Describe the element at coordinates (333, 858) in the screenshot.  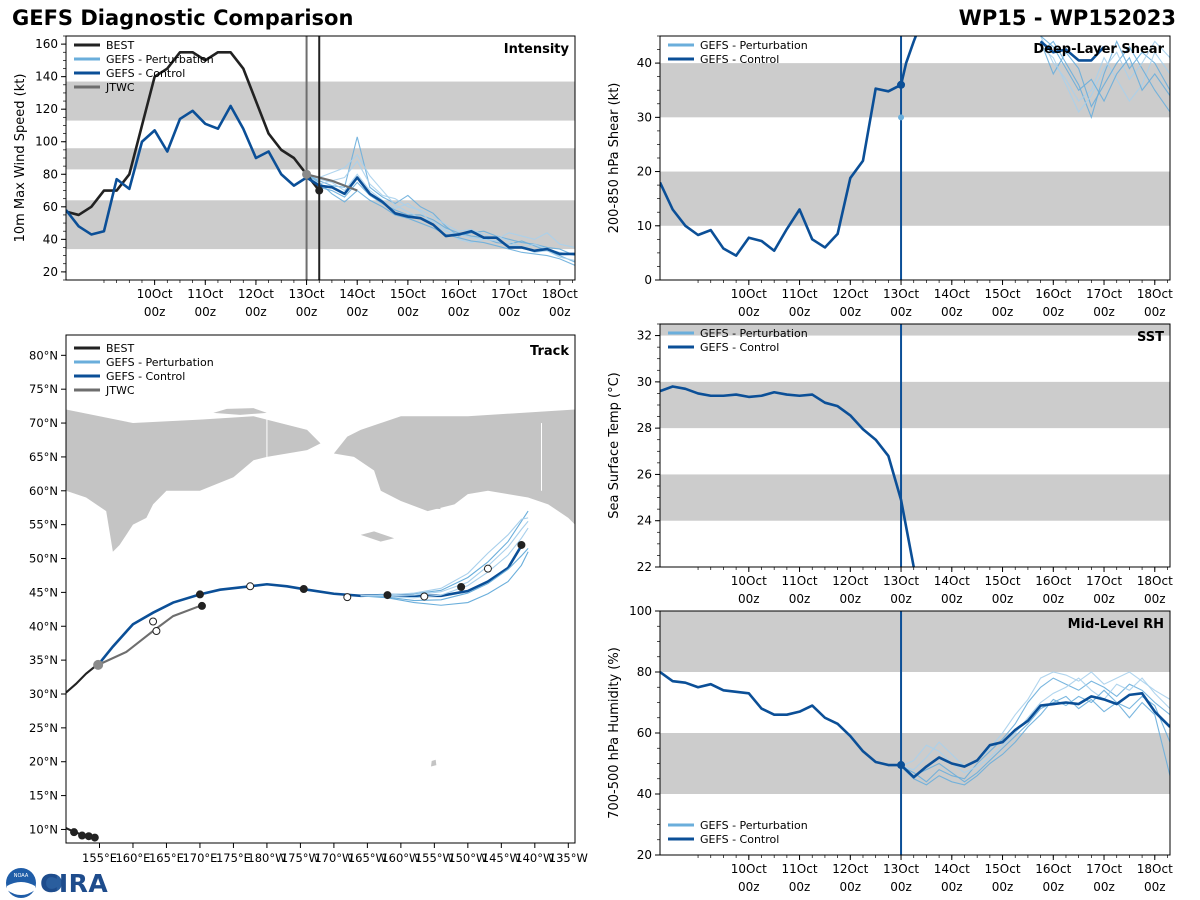
I see `lon-tick-label: 170°W` at that location.